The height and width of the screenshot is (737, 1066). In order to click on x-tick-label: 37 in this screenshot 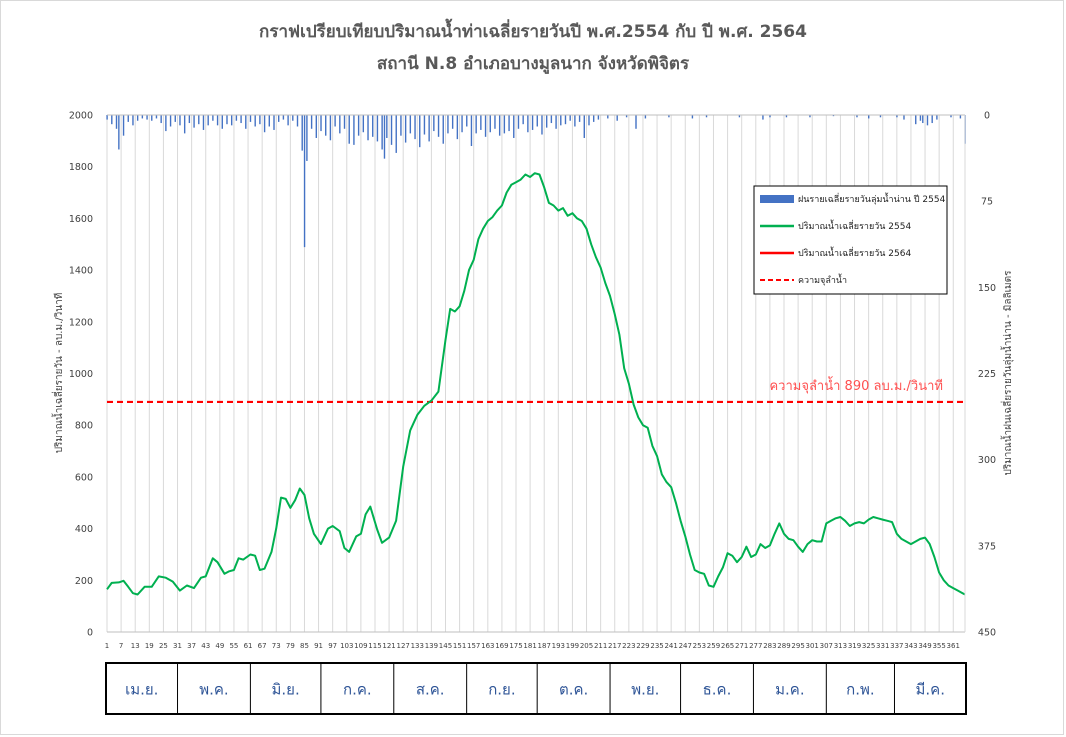, I will do `click(191, 646)`.